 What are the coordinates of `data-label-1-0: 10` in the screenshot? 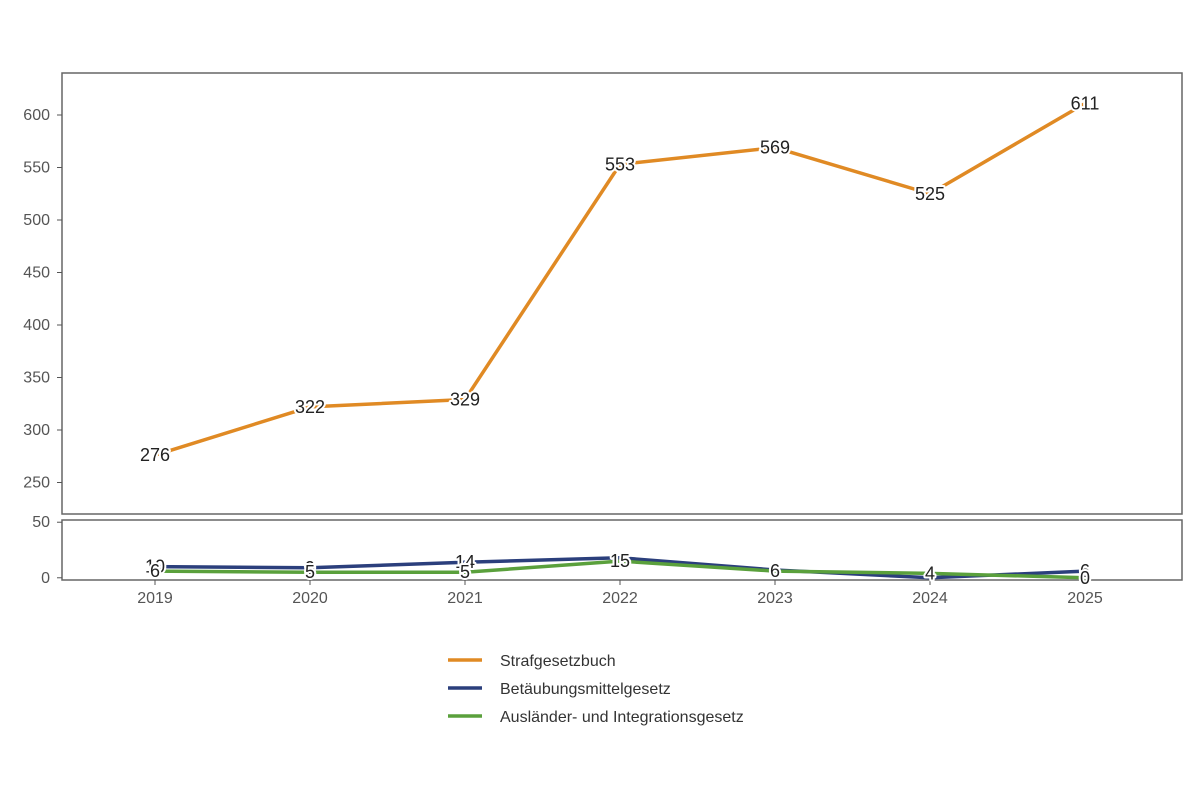 It's located at (155, 567).